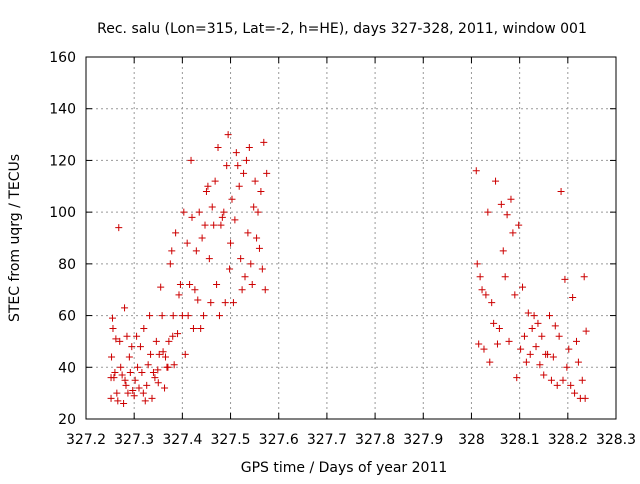 The width and height of the screenshot is (640, 484). I want to click on y-tick-label: 60, so click(67, 317).